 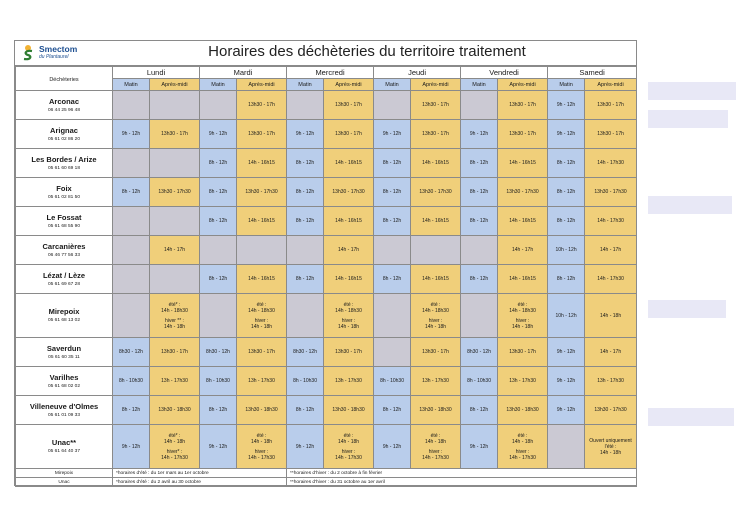 What do you see at coordinates (174, 315) in the screenshot?
I see `afternoon-slot: été* :14h - 18h30 hiver ** :14h - 18h` at bounding box center [174, 315].